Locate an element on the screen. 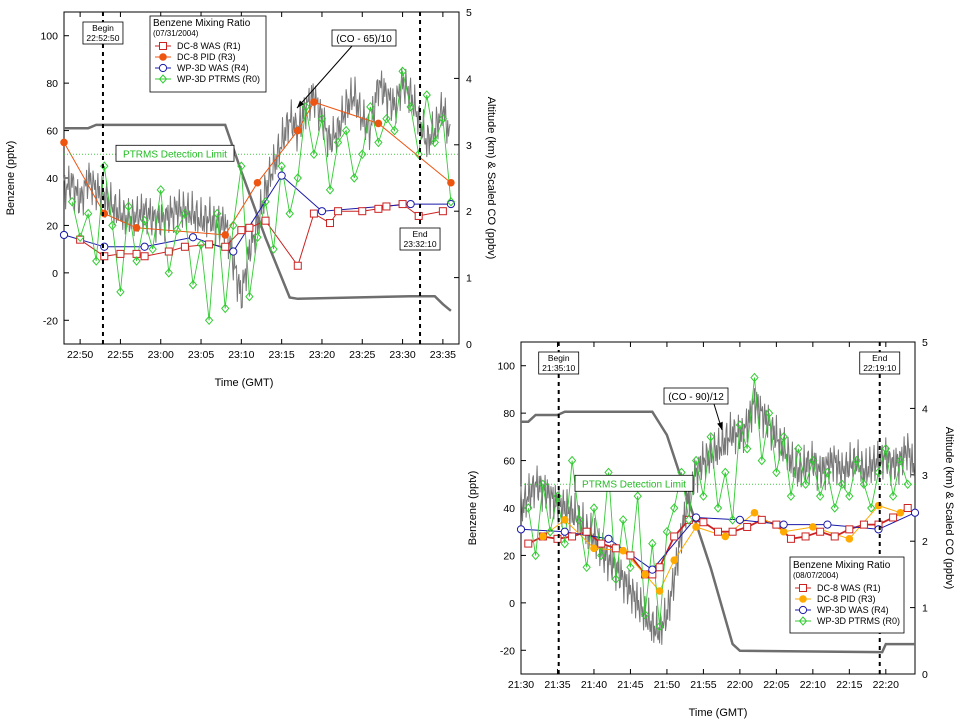  chart-2-co-line is located at coordinates (717, 516).